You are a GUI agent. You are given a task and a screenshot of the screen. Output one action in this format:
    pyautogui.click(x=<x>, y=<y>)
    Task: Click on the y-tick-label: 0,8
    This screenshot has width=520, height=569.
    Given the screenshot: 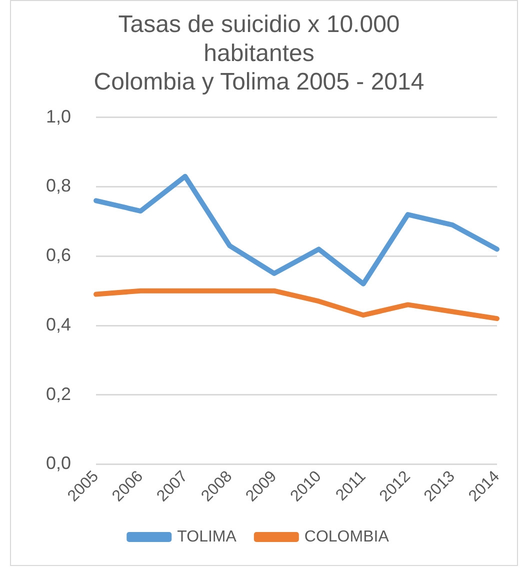 What is the action you would take?
    pyautogui.click(x=59, y=186)
    